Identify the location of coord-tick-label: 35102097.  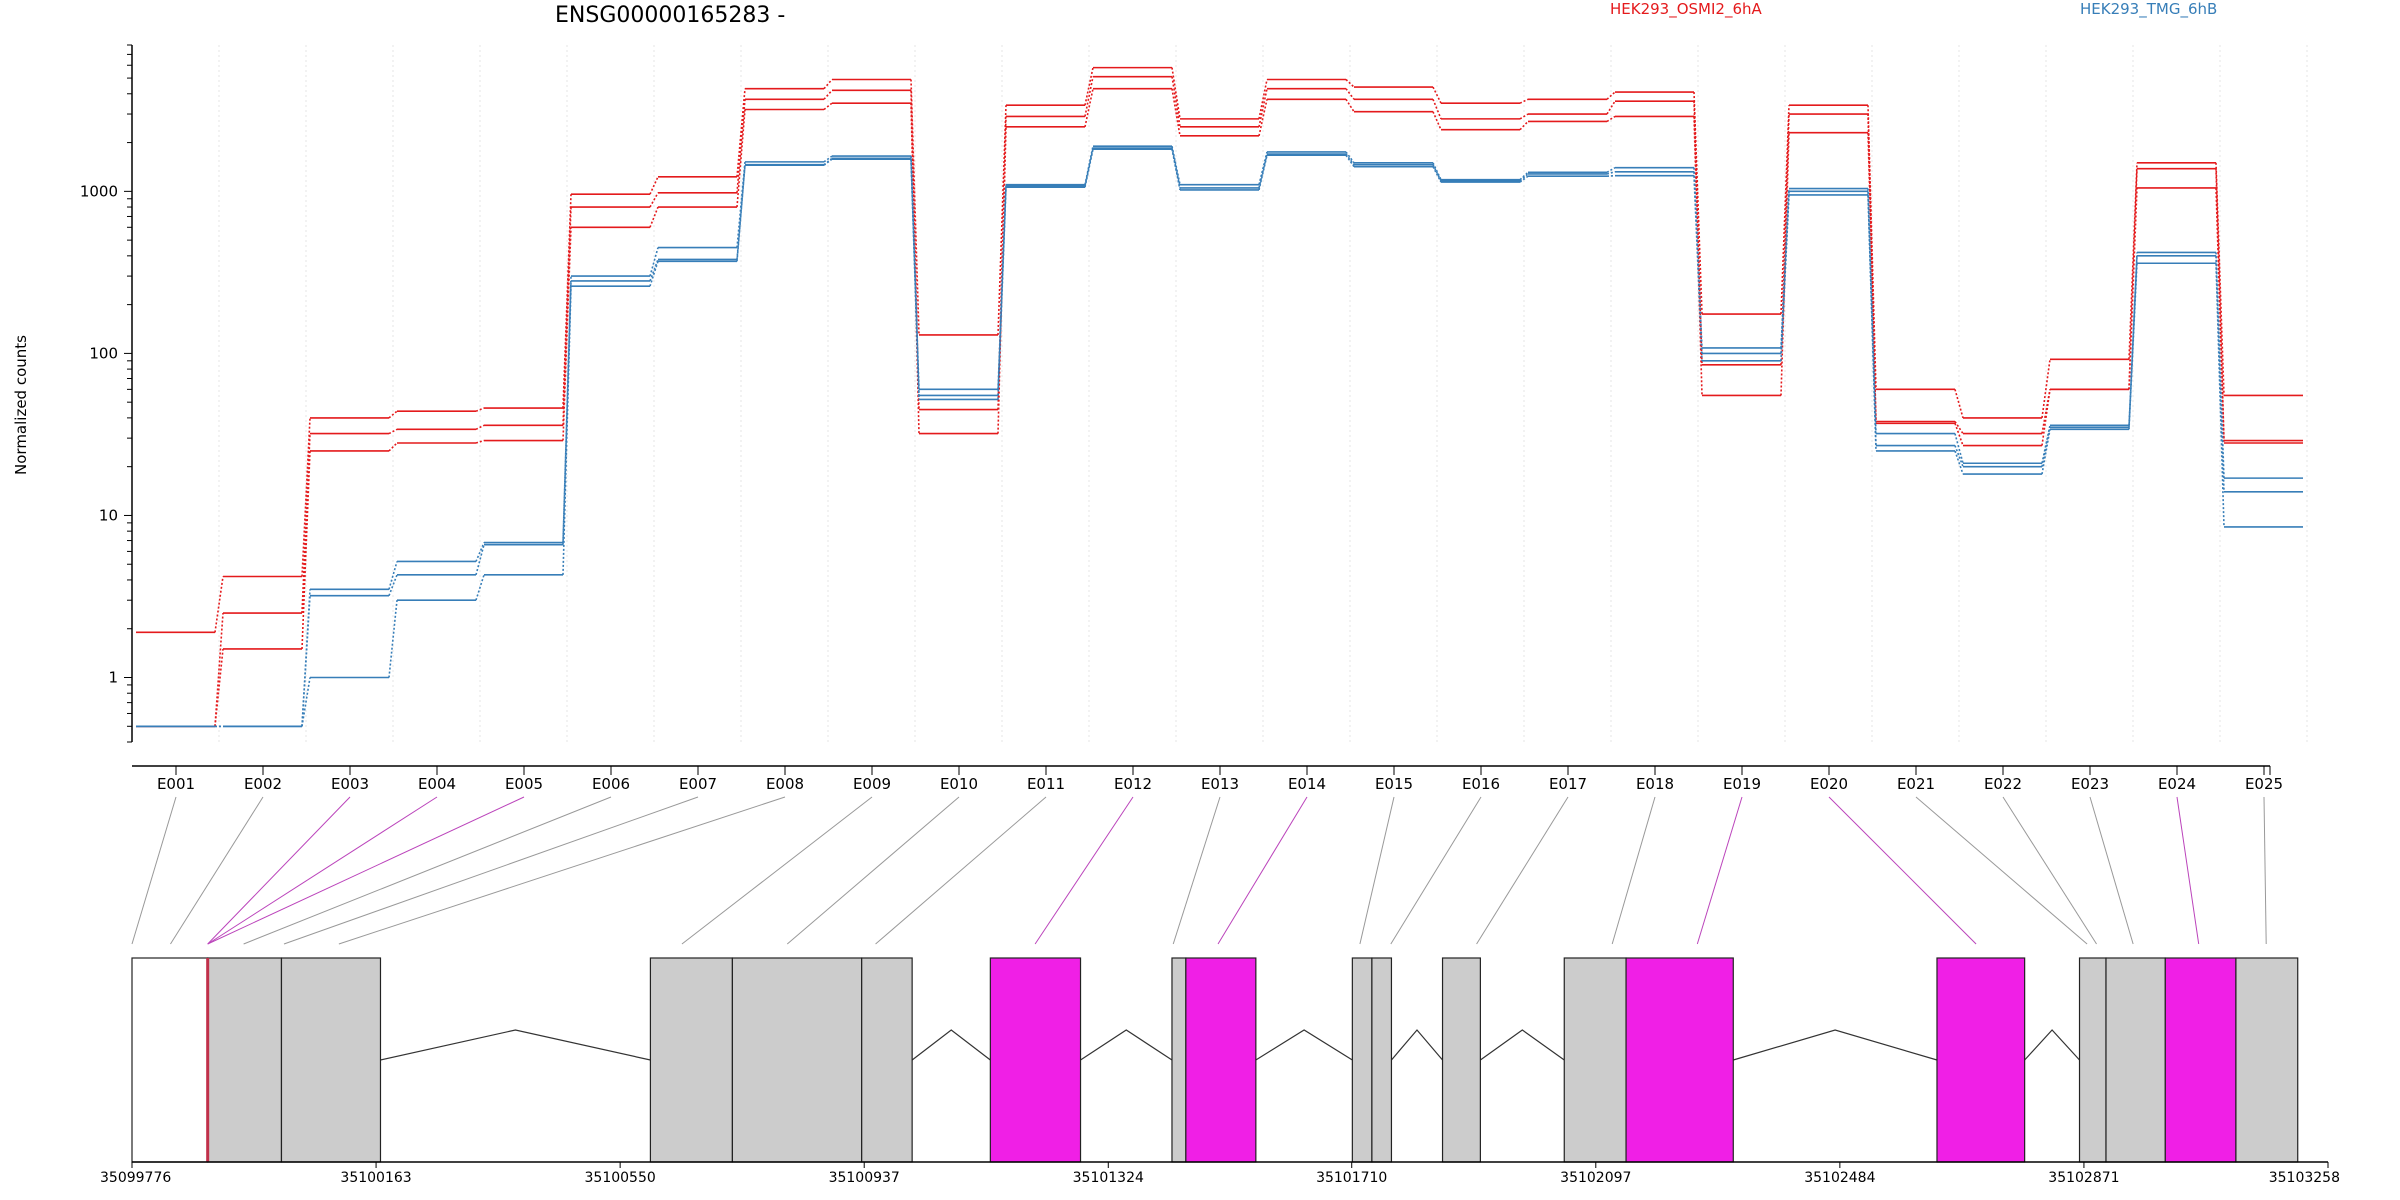
(1595, 1178).